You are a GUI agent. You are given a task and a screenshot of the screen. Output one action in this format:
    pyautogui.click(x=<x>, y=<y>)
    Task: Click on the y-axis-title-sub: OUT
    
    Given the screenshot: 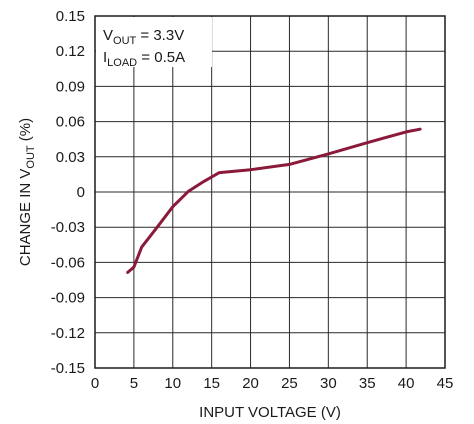 What is the action you would take?
    pyautogui.click(x=31, y=157)
    